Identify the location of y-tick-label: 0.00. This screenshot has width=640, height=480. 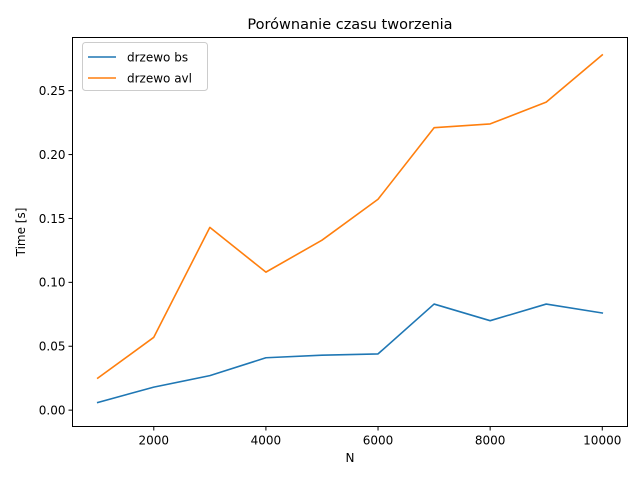
(52, 410).